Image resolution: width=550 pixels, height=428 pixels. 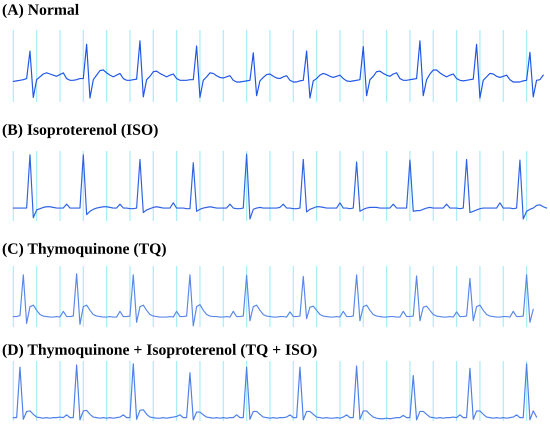 What do you see at coordinates (40, 11) in the screenshot?
I see `chart-title: (A) Normal` at bounding box center [40, 11].